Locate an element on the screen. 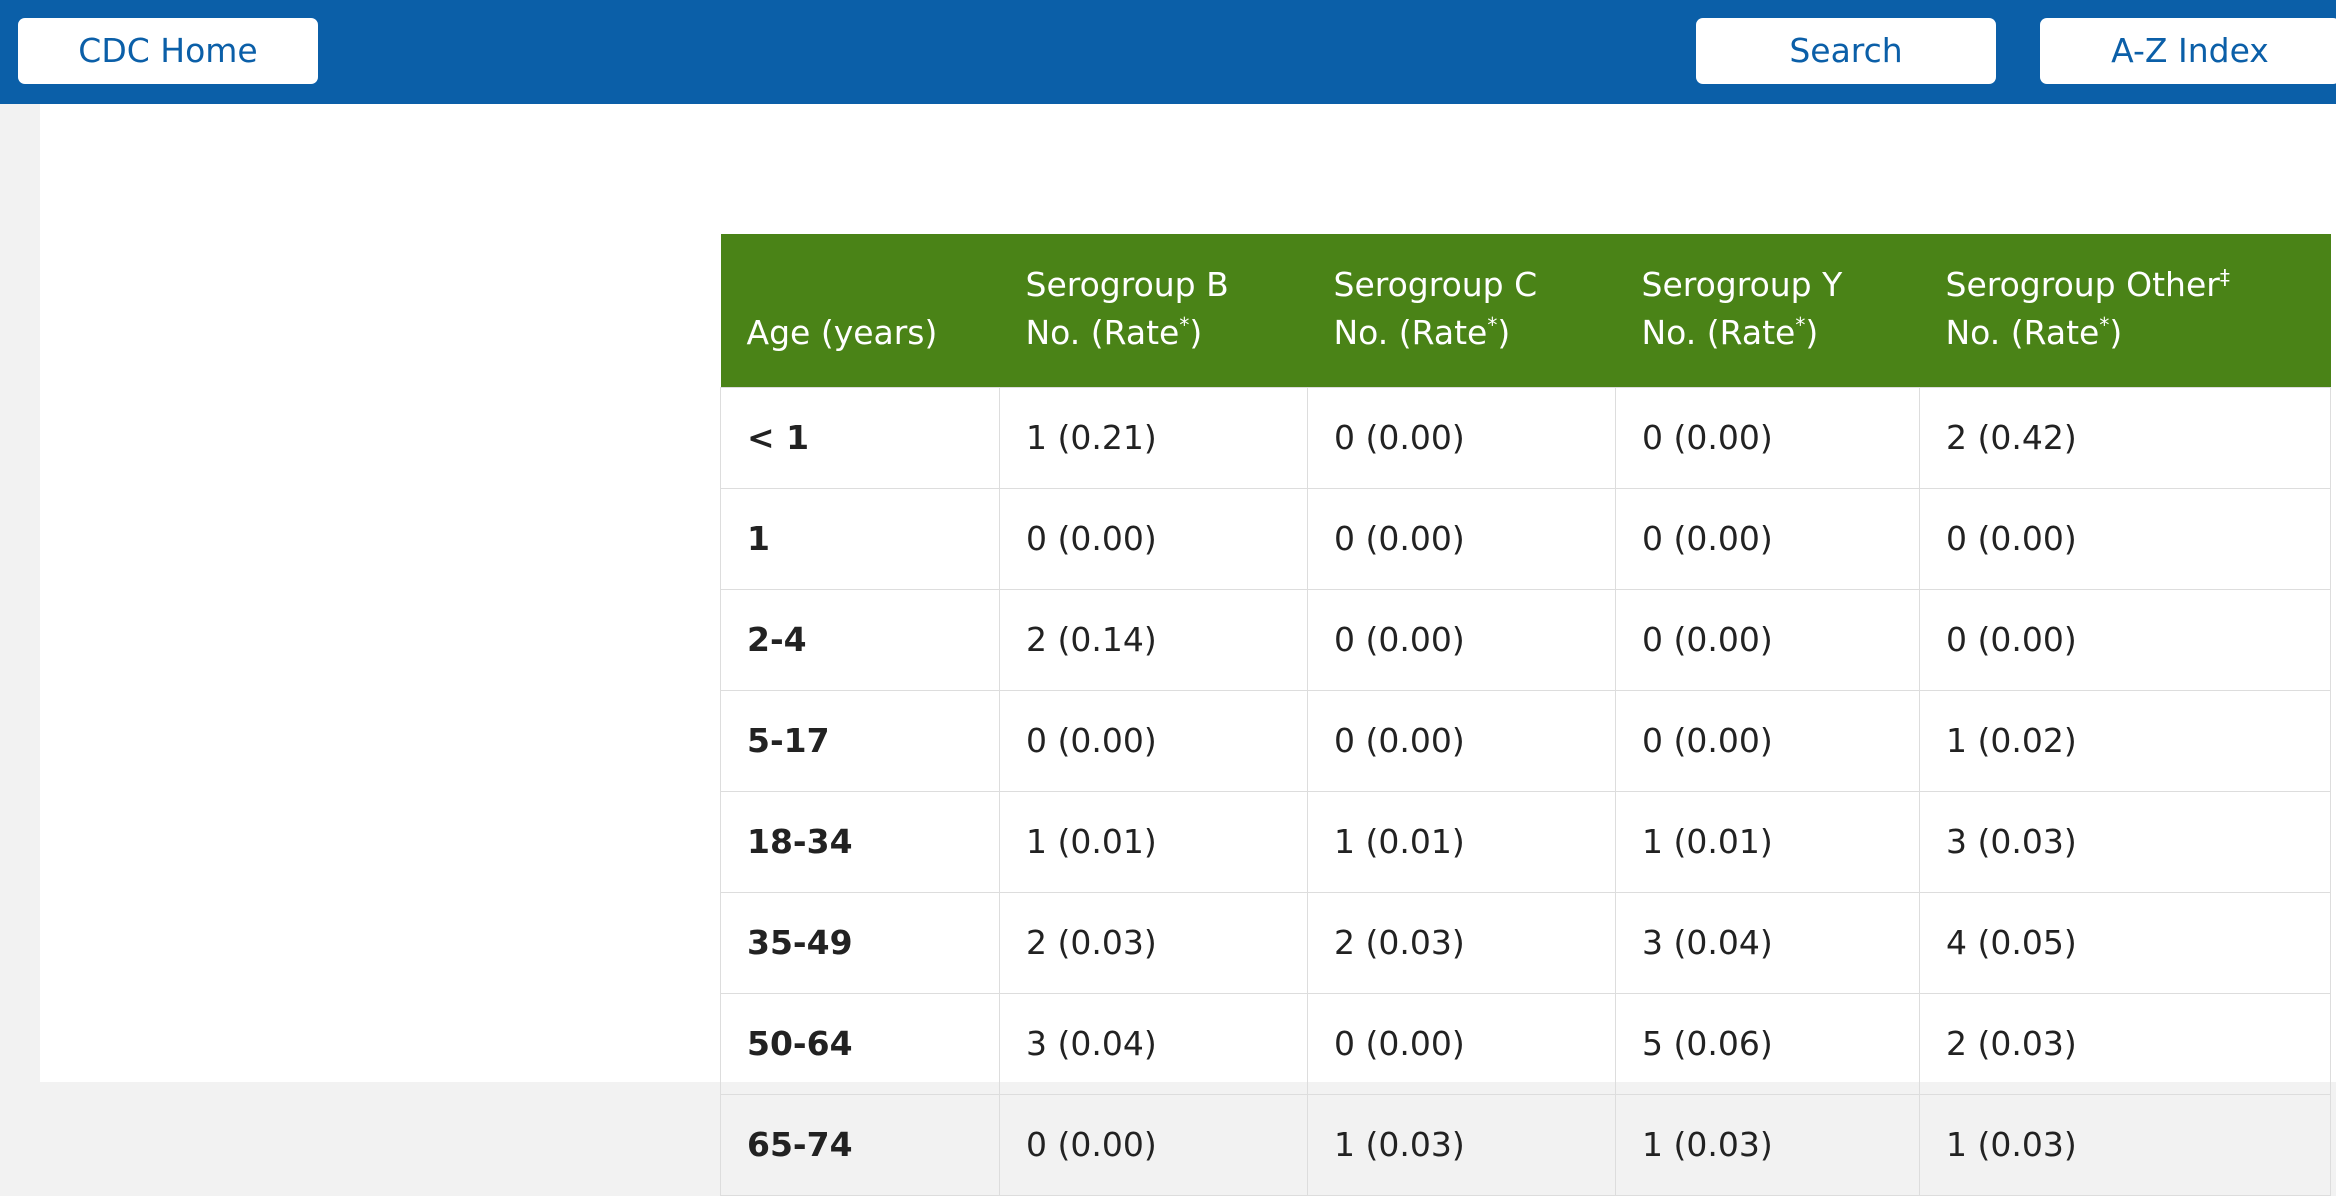 The height and width of the screenshot is (1196, 2336). serogroup-other-cell: 1 (0.03) is located at coordinates (2125, 1144).